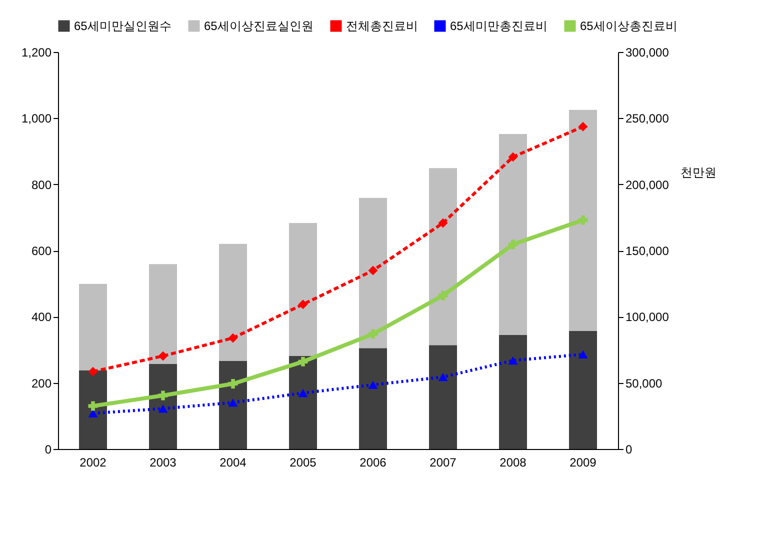 Image resolution: width=778 pixels, height=546 pixels. I want to click on y2-tick-label: 200,000, so click(648, 185).